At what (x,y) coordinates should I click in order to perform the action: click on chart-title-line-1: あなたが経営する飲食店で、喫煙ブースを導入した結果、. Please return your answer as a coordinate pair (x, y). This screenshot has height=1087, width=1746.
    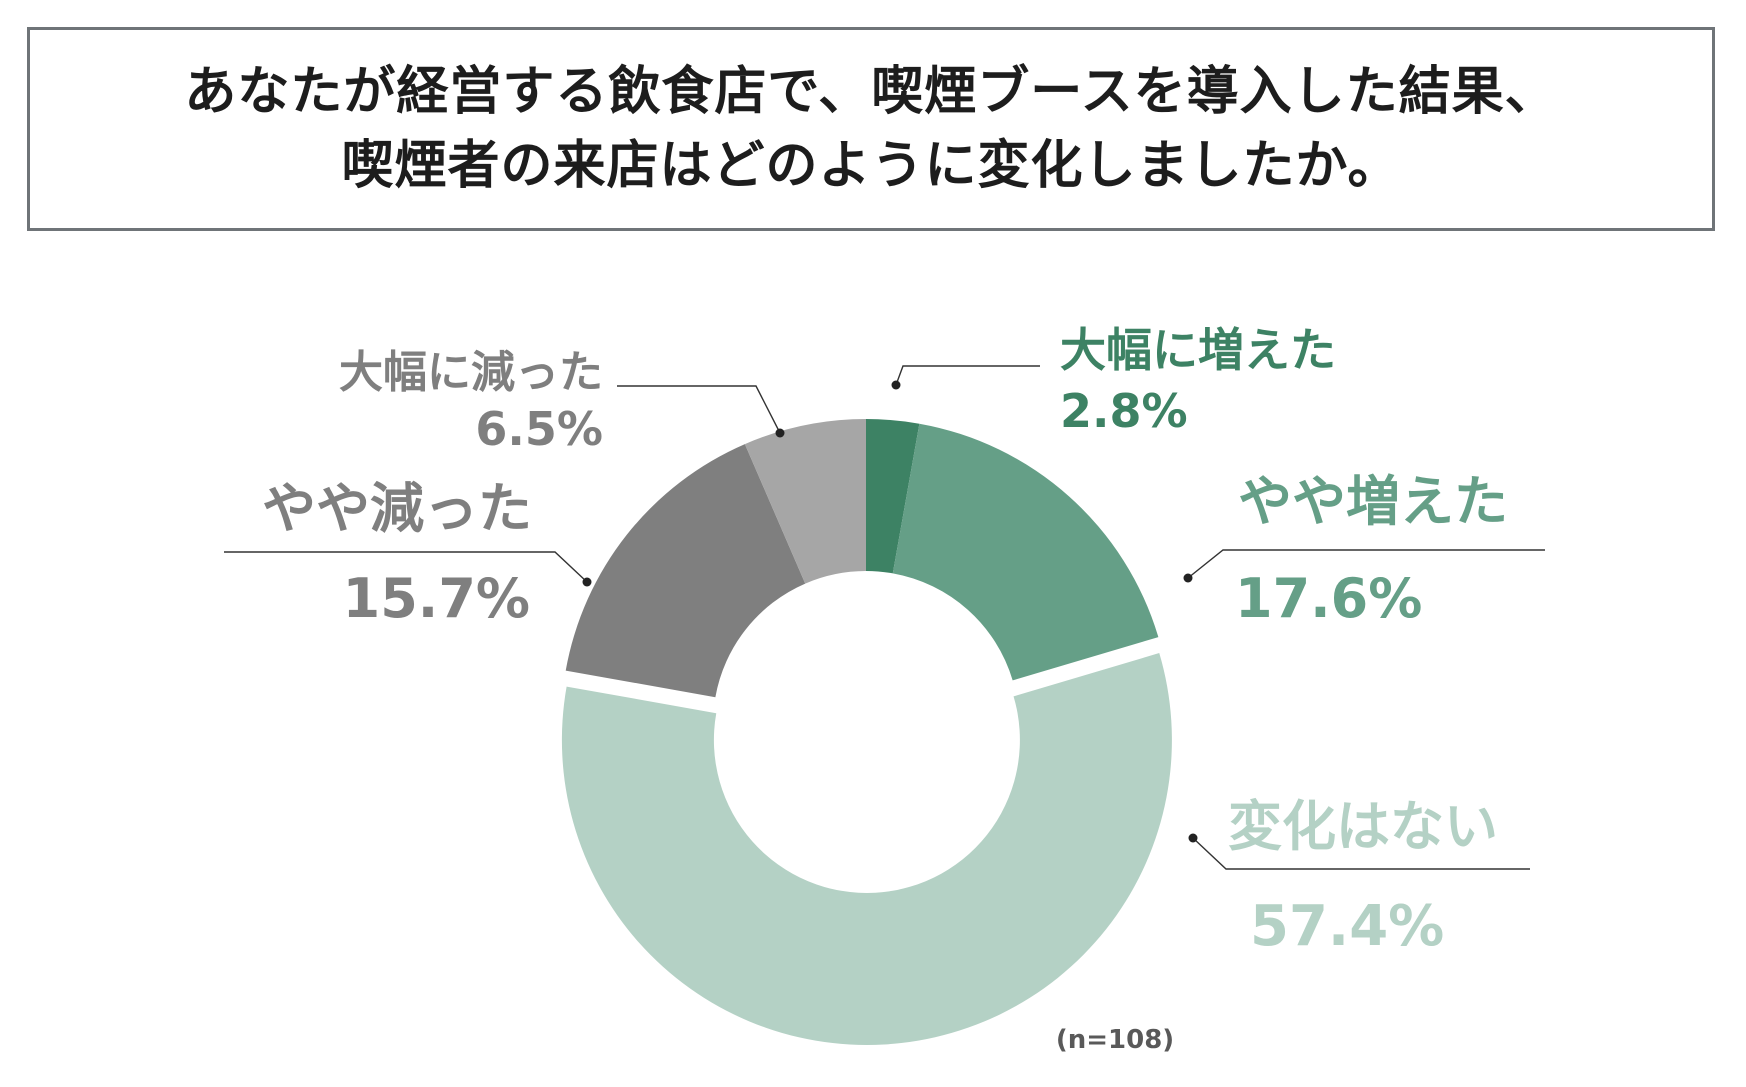
    Looking at the image, I should click on (871, 92).